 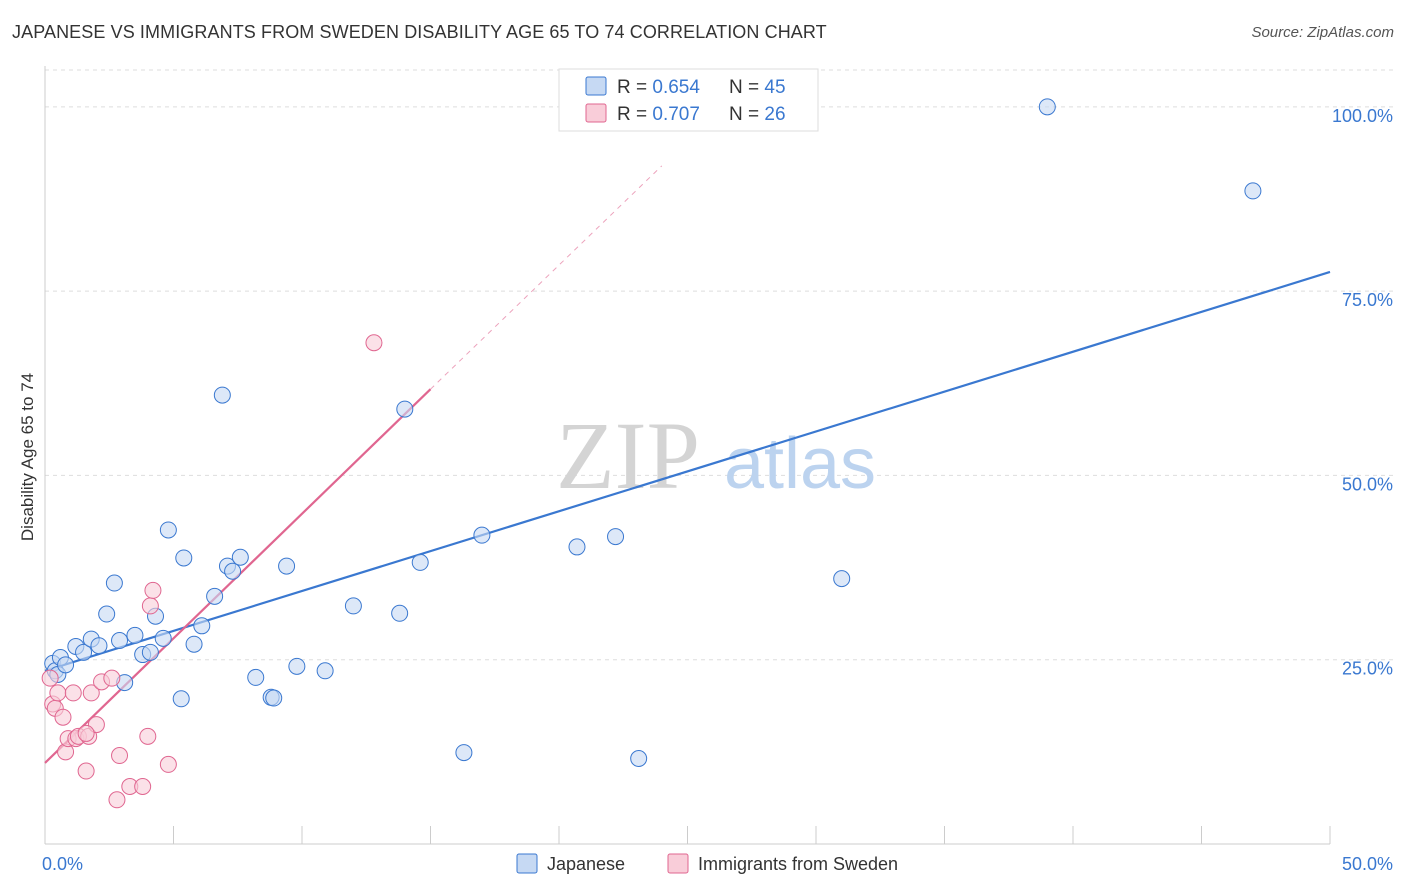 I want to click on legend-top-r-label-2: R =, so click(x=634, y=114).